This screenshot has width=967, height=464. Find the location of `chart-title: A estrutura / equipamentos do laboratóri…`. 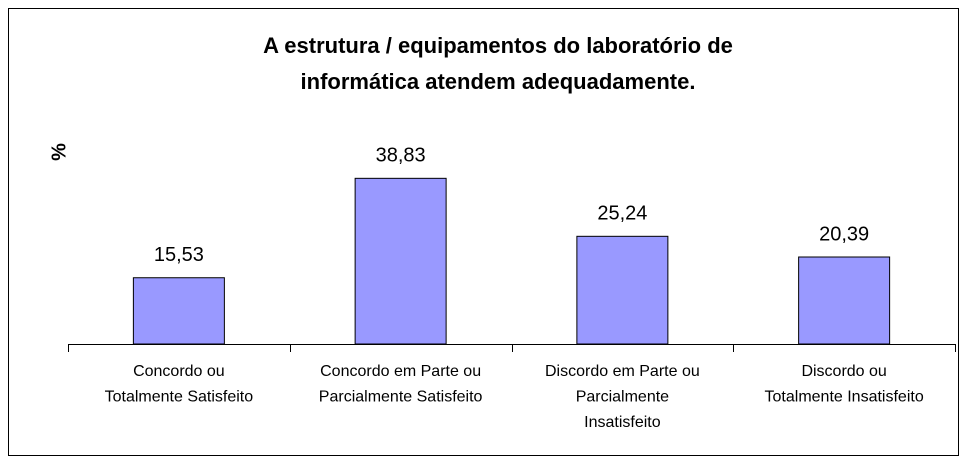

chart-title: A estrutura / equipamentos do laboratóri… is located at coordinates (498, 45).